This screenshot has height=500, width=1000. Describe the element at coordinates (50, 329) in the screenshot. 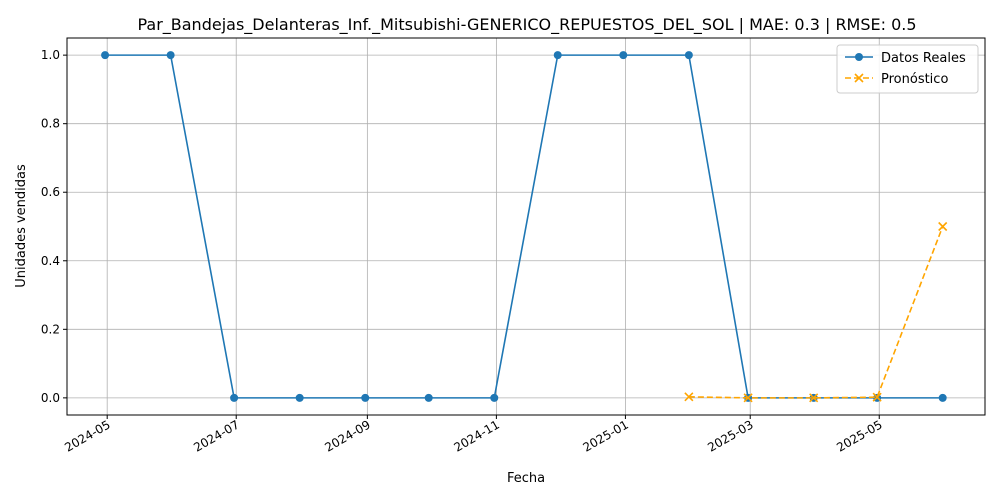

I see `y-tick-label: 0.2` at that location.